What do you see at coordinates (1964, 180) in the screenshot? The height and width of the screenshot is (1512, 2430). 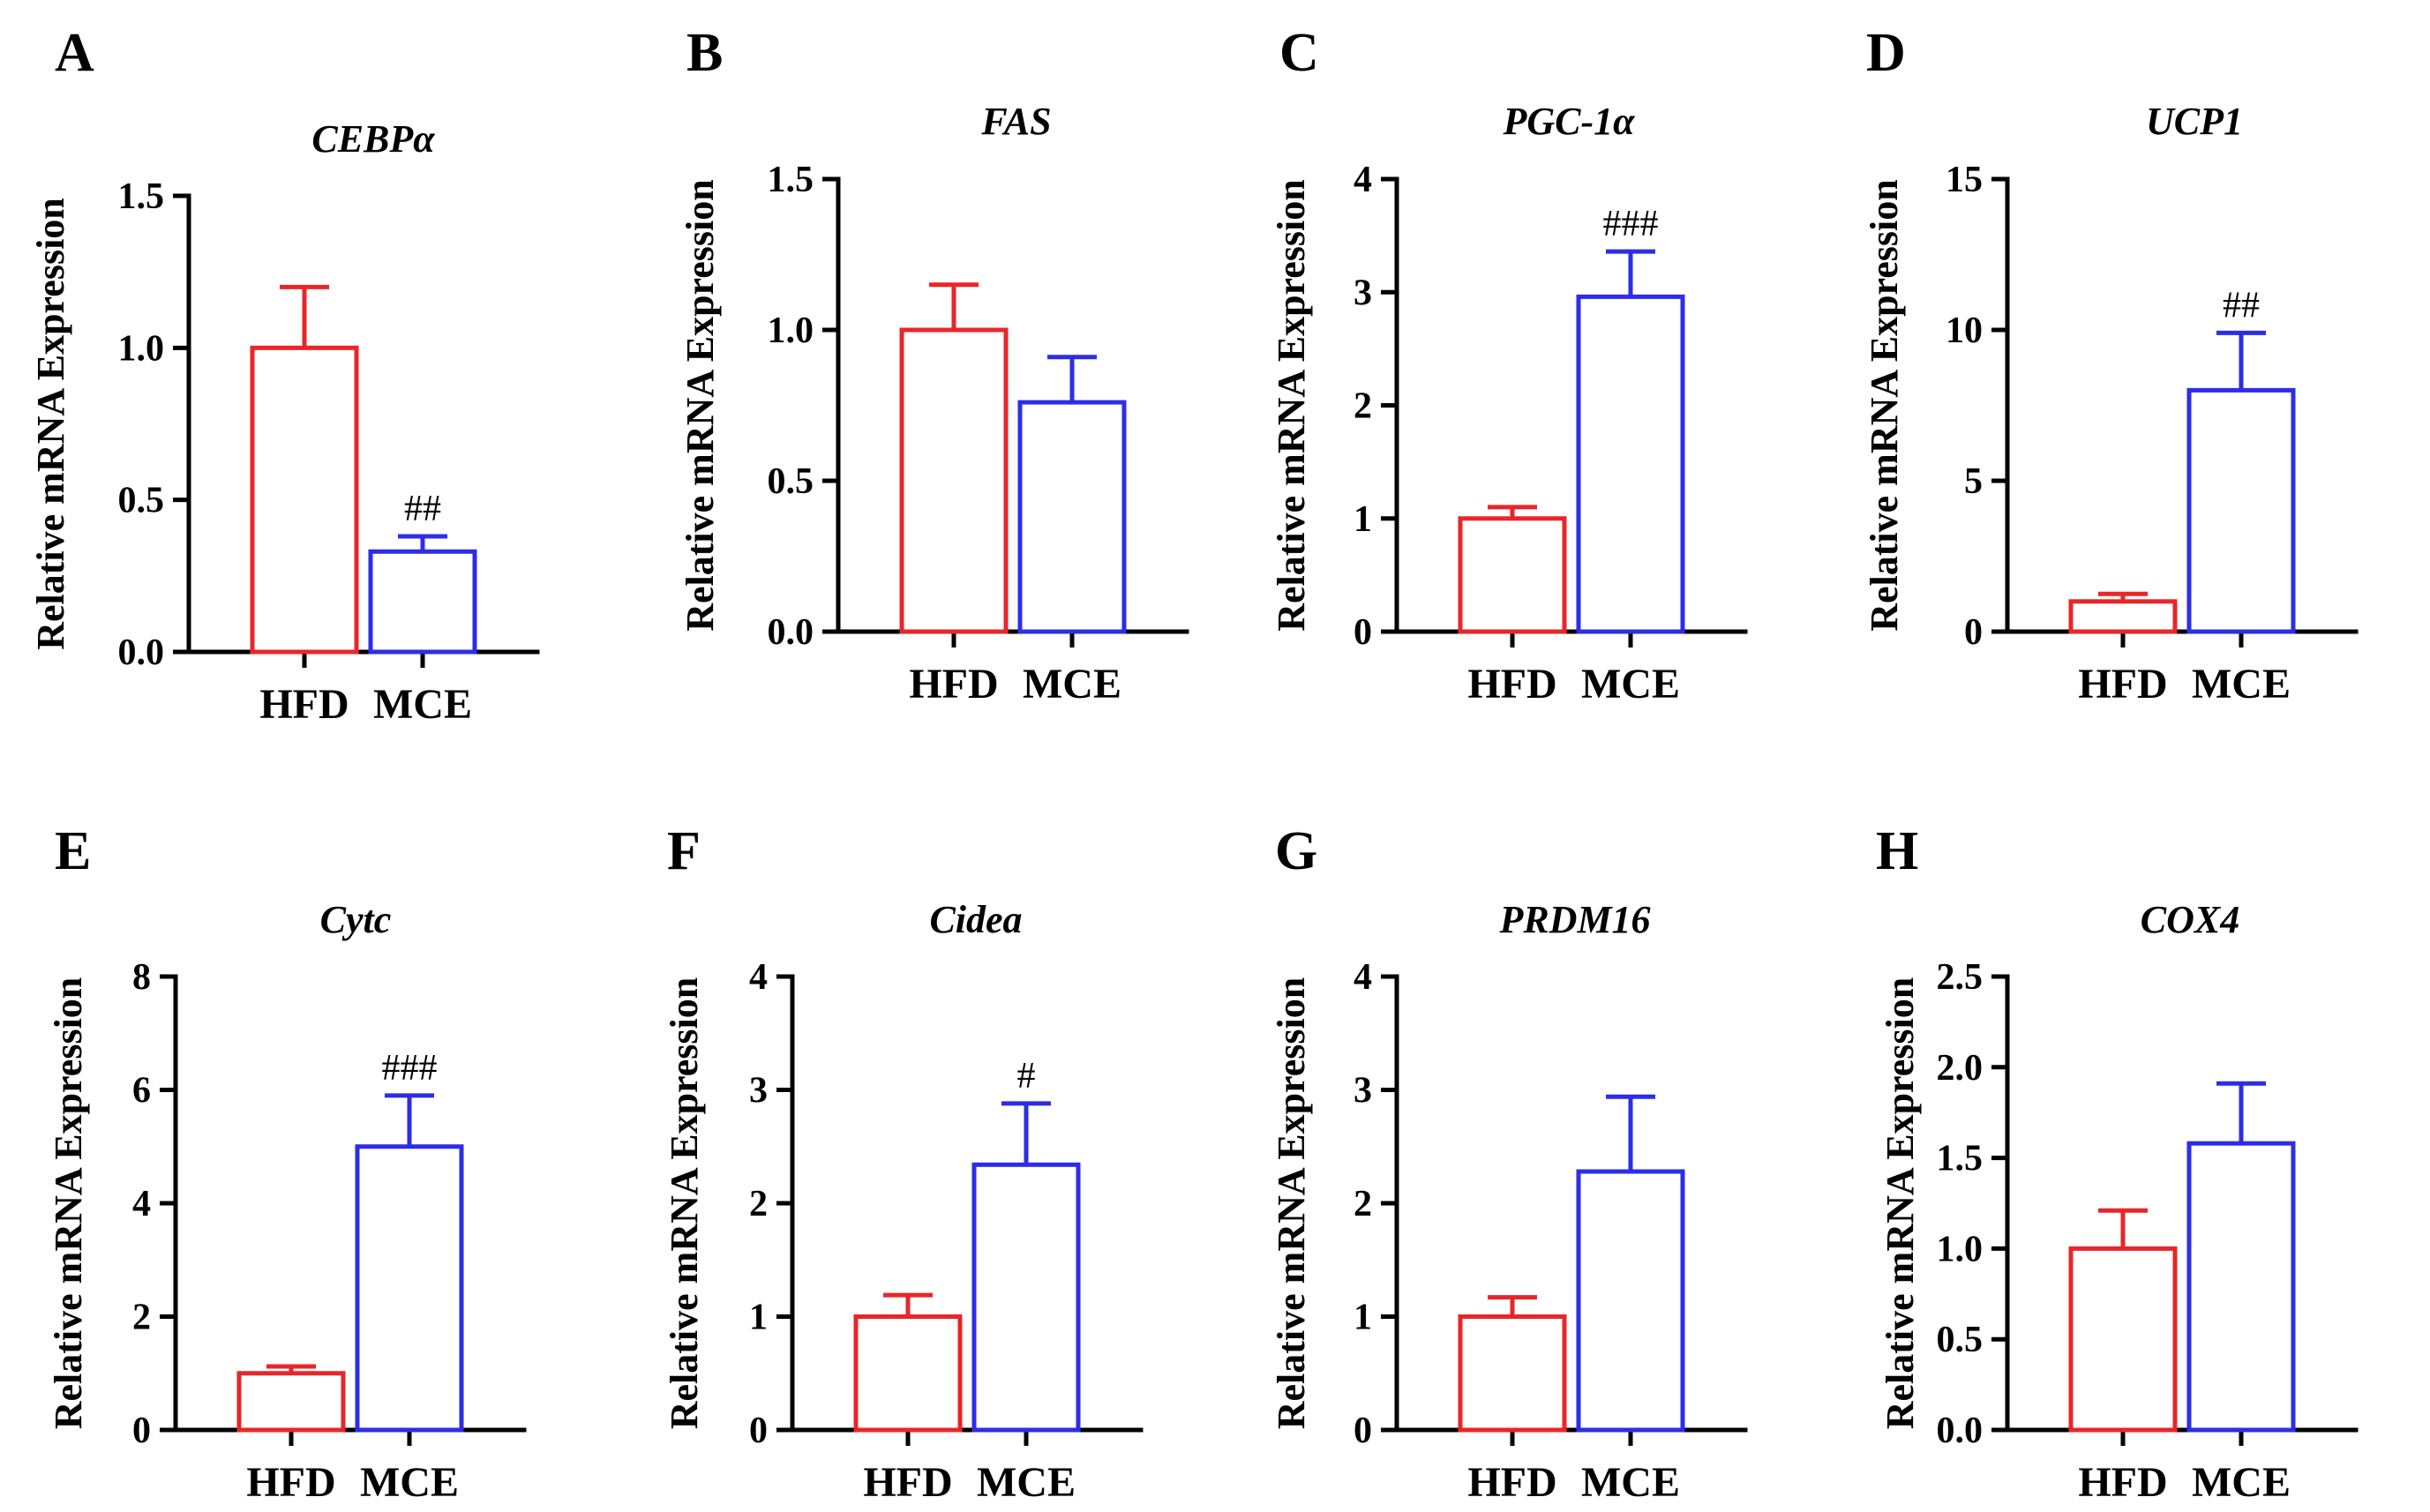 I see `y-tick-label: 15` at bounding box center [1964, 180].